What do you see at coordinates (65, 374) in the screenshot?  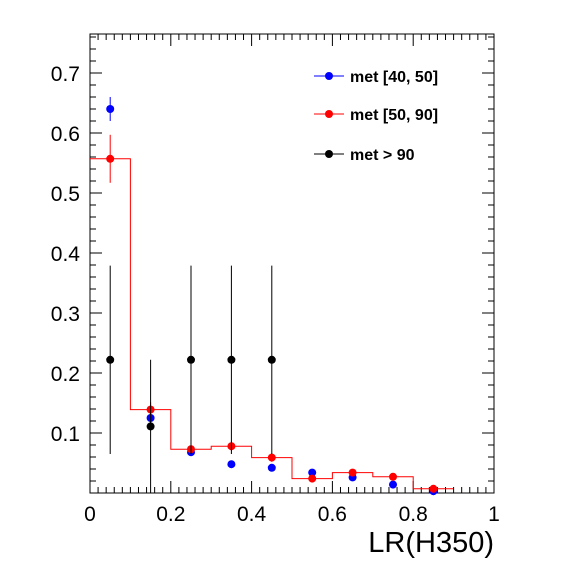 I see `y-tick-label: 0.2` at bounding box center [65, 374].